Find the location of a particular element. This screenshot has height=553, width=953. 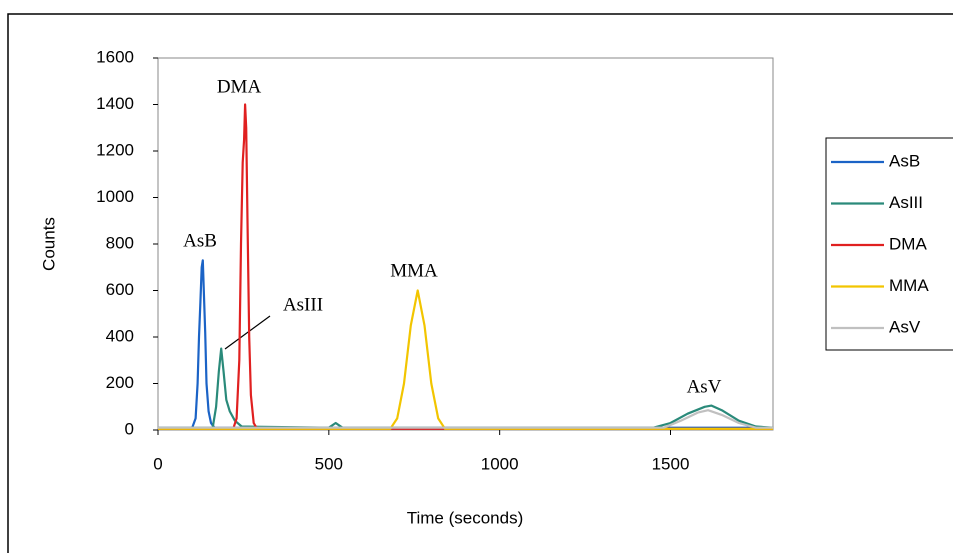

x-tick-label: 1500 is located at coordinates (671, 463).